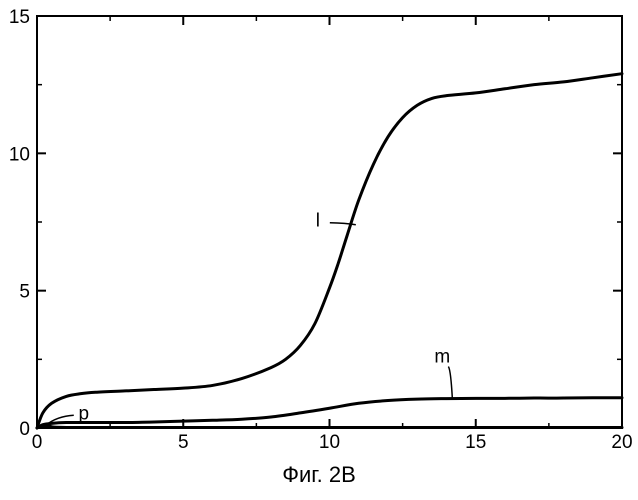 The height and width of the screenshot is (500, 638). What do you see at coordinates (183, 442) in the screenshot?
I see `x-tick-label-5: 5` at bounding box center [183, 442].